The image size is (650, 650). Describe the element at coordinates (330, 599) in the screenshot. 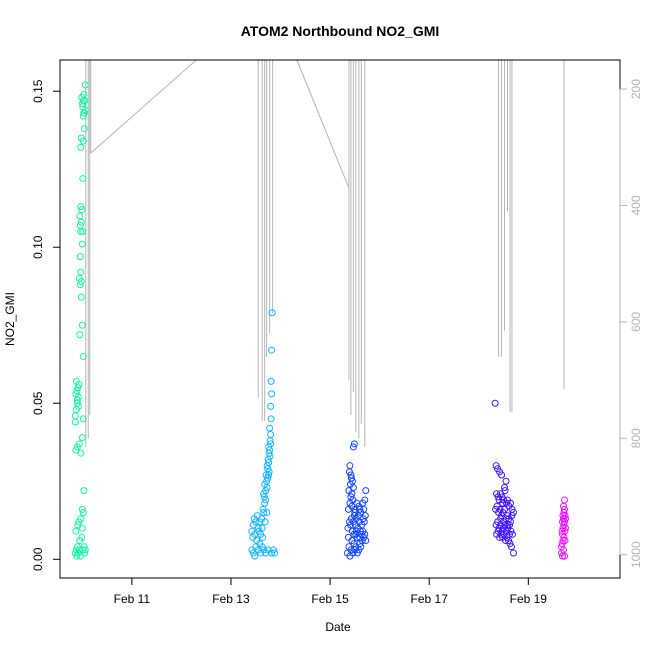

I see `x-tick-label: Feb 15` at that location.